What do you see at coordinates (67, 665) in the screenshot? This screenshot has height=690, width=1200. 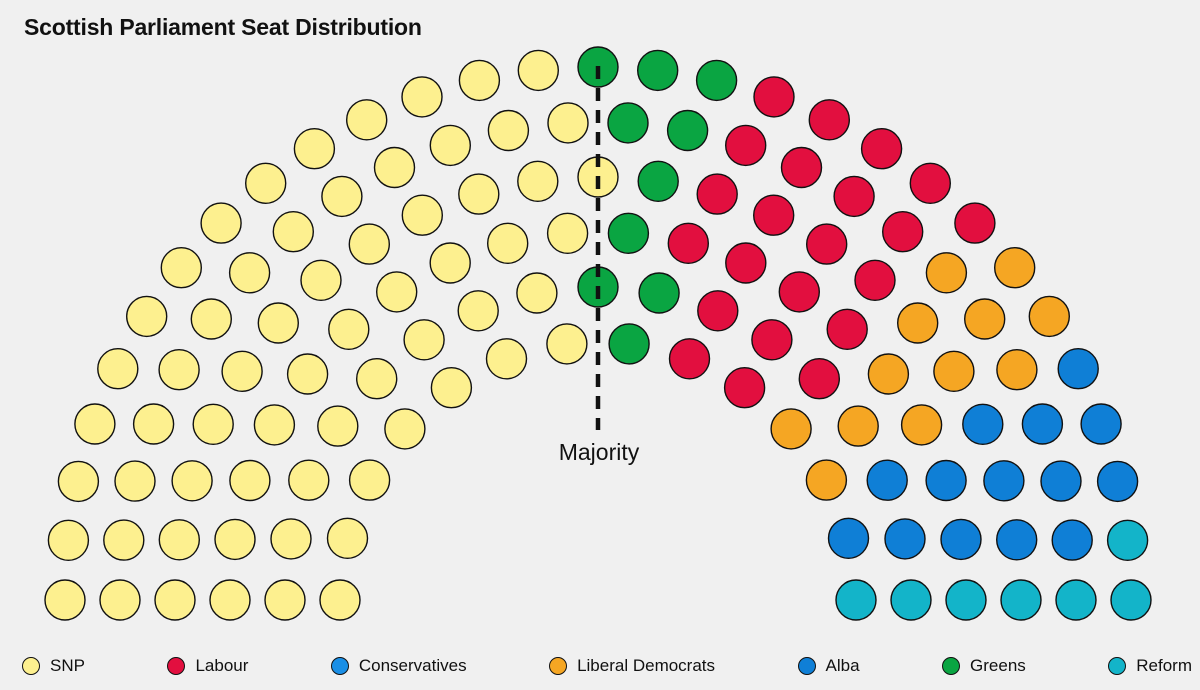 I see `legend-label: SNP` at bounding box center [67, 665].